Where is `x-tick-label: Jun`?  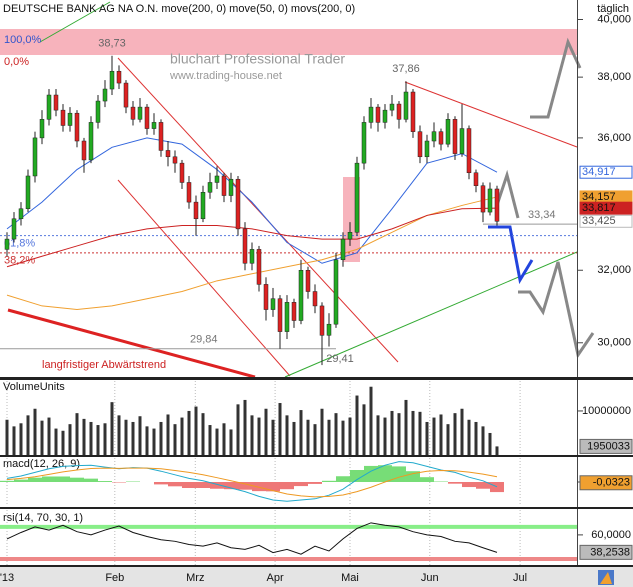 x-tick-label: Jun is located at coordinates (430, 578).